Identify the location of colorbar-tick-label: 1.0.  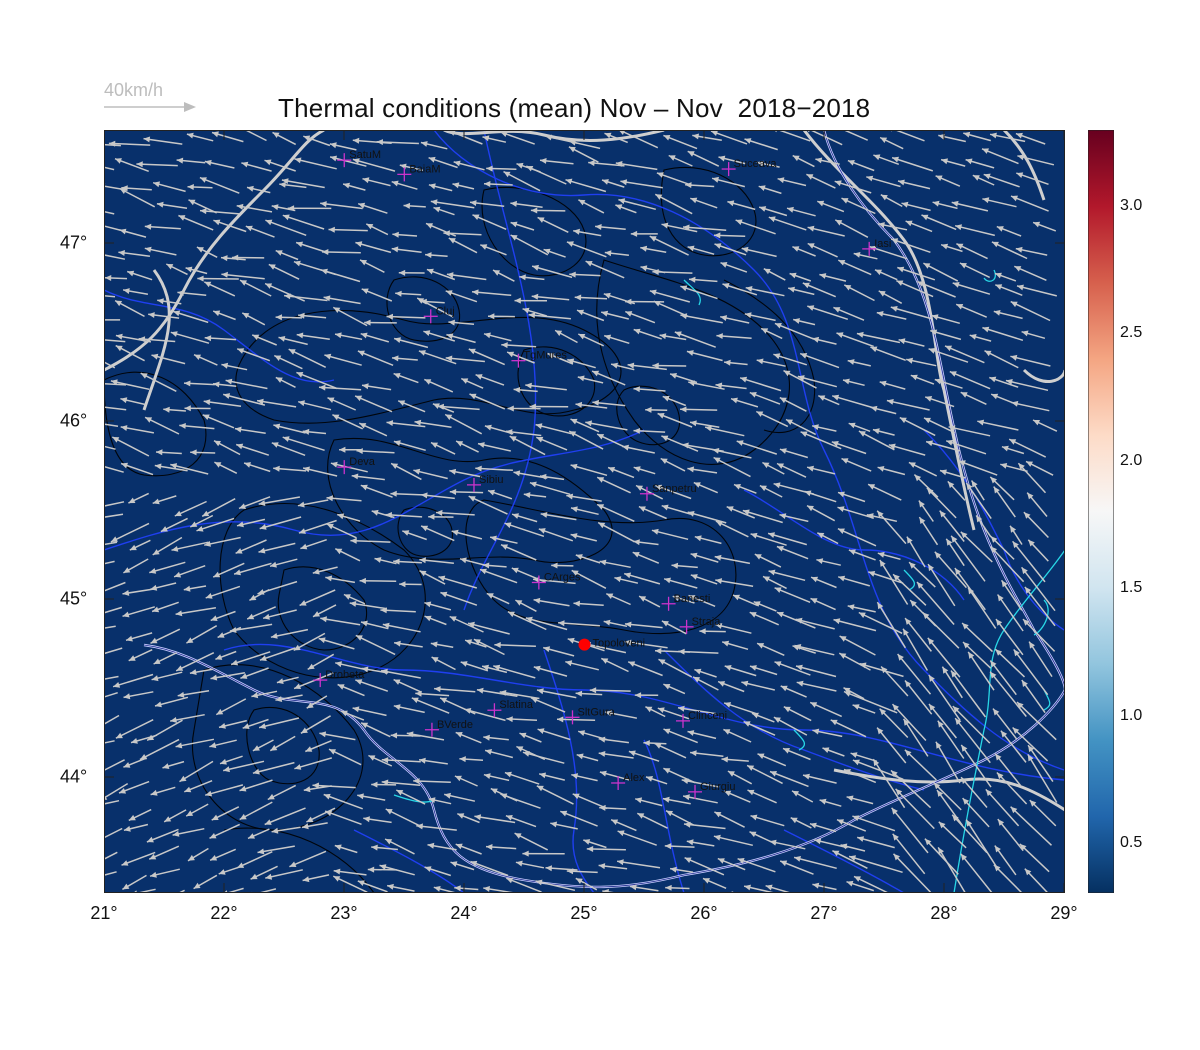
(1131, 715).